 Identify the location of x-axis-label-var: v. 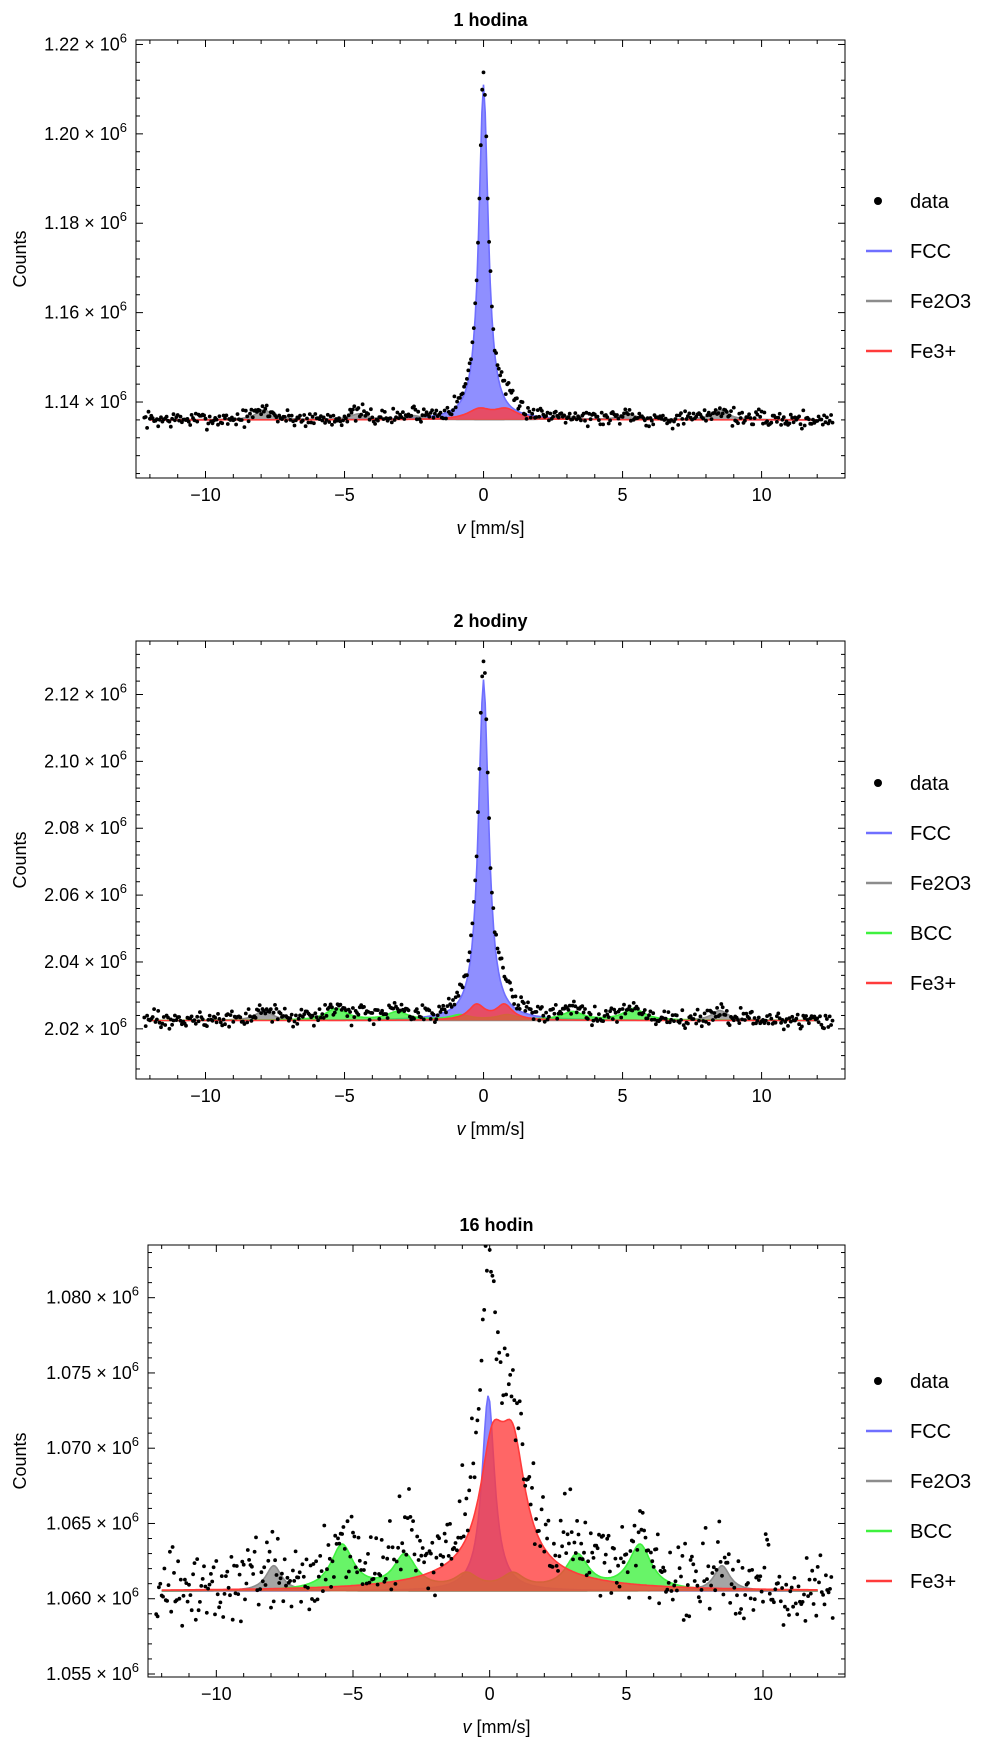
(461, 1129).